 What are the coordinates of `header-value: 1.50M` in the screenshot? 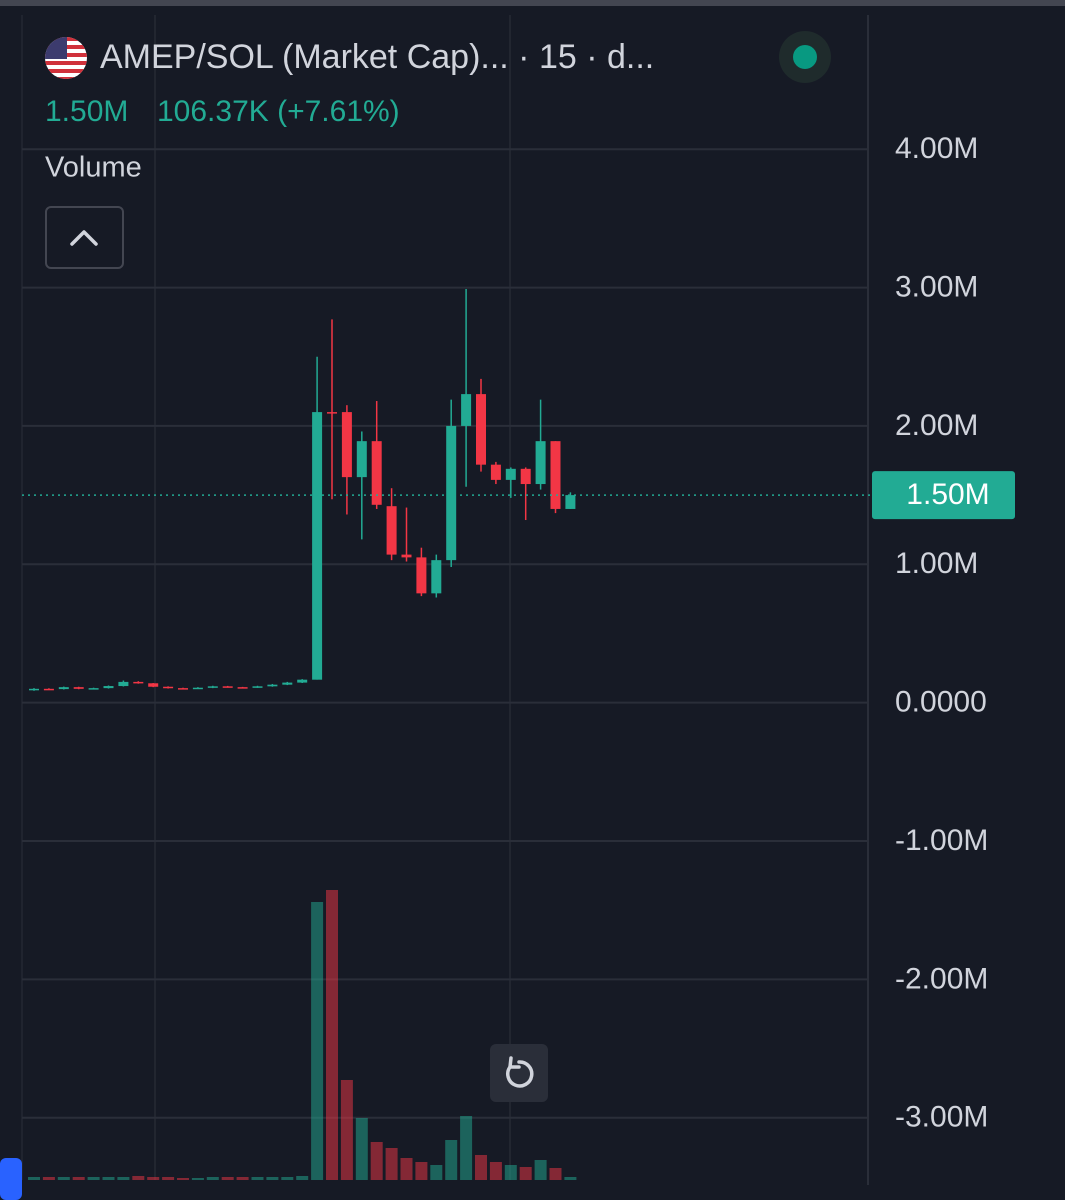 It's located at (86, 111).